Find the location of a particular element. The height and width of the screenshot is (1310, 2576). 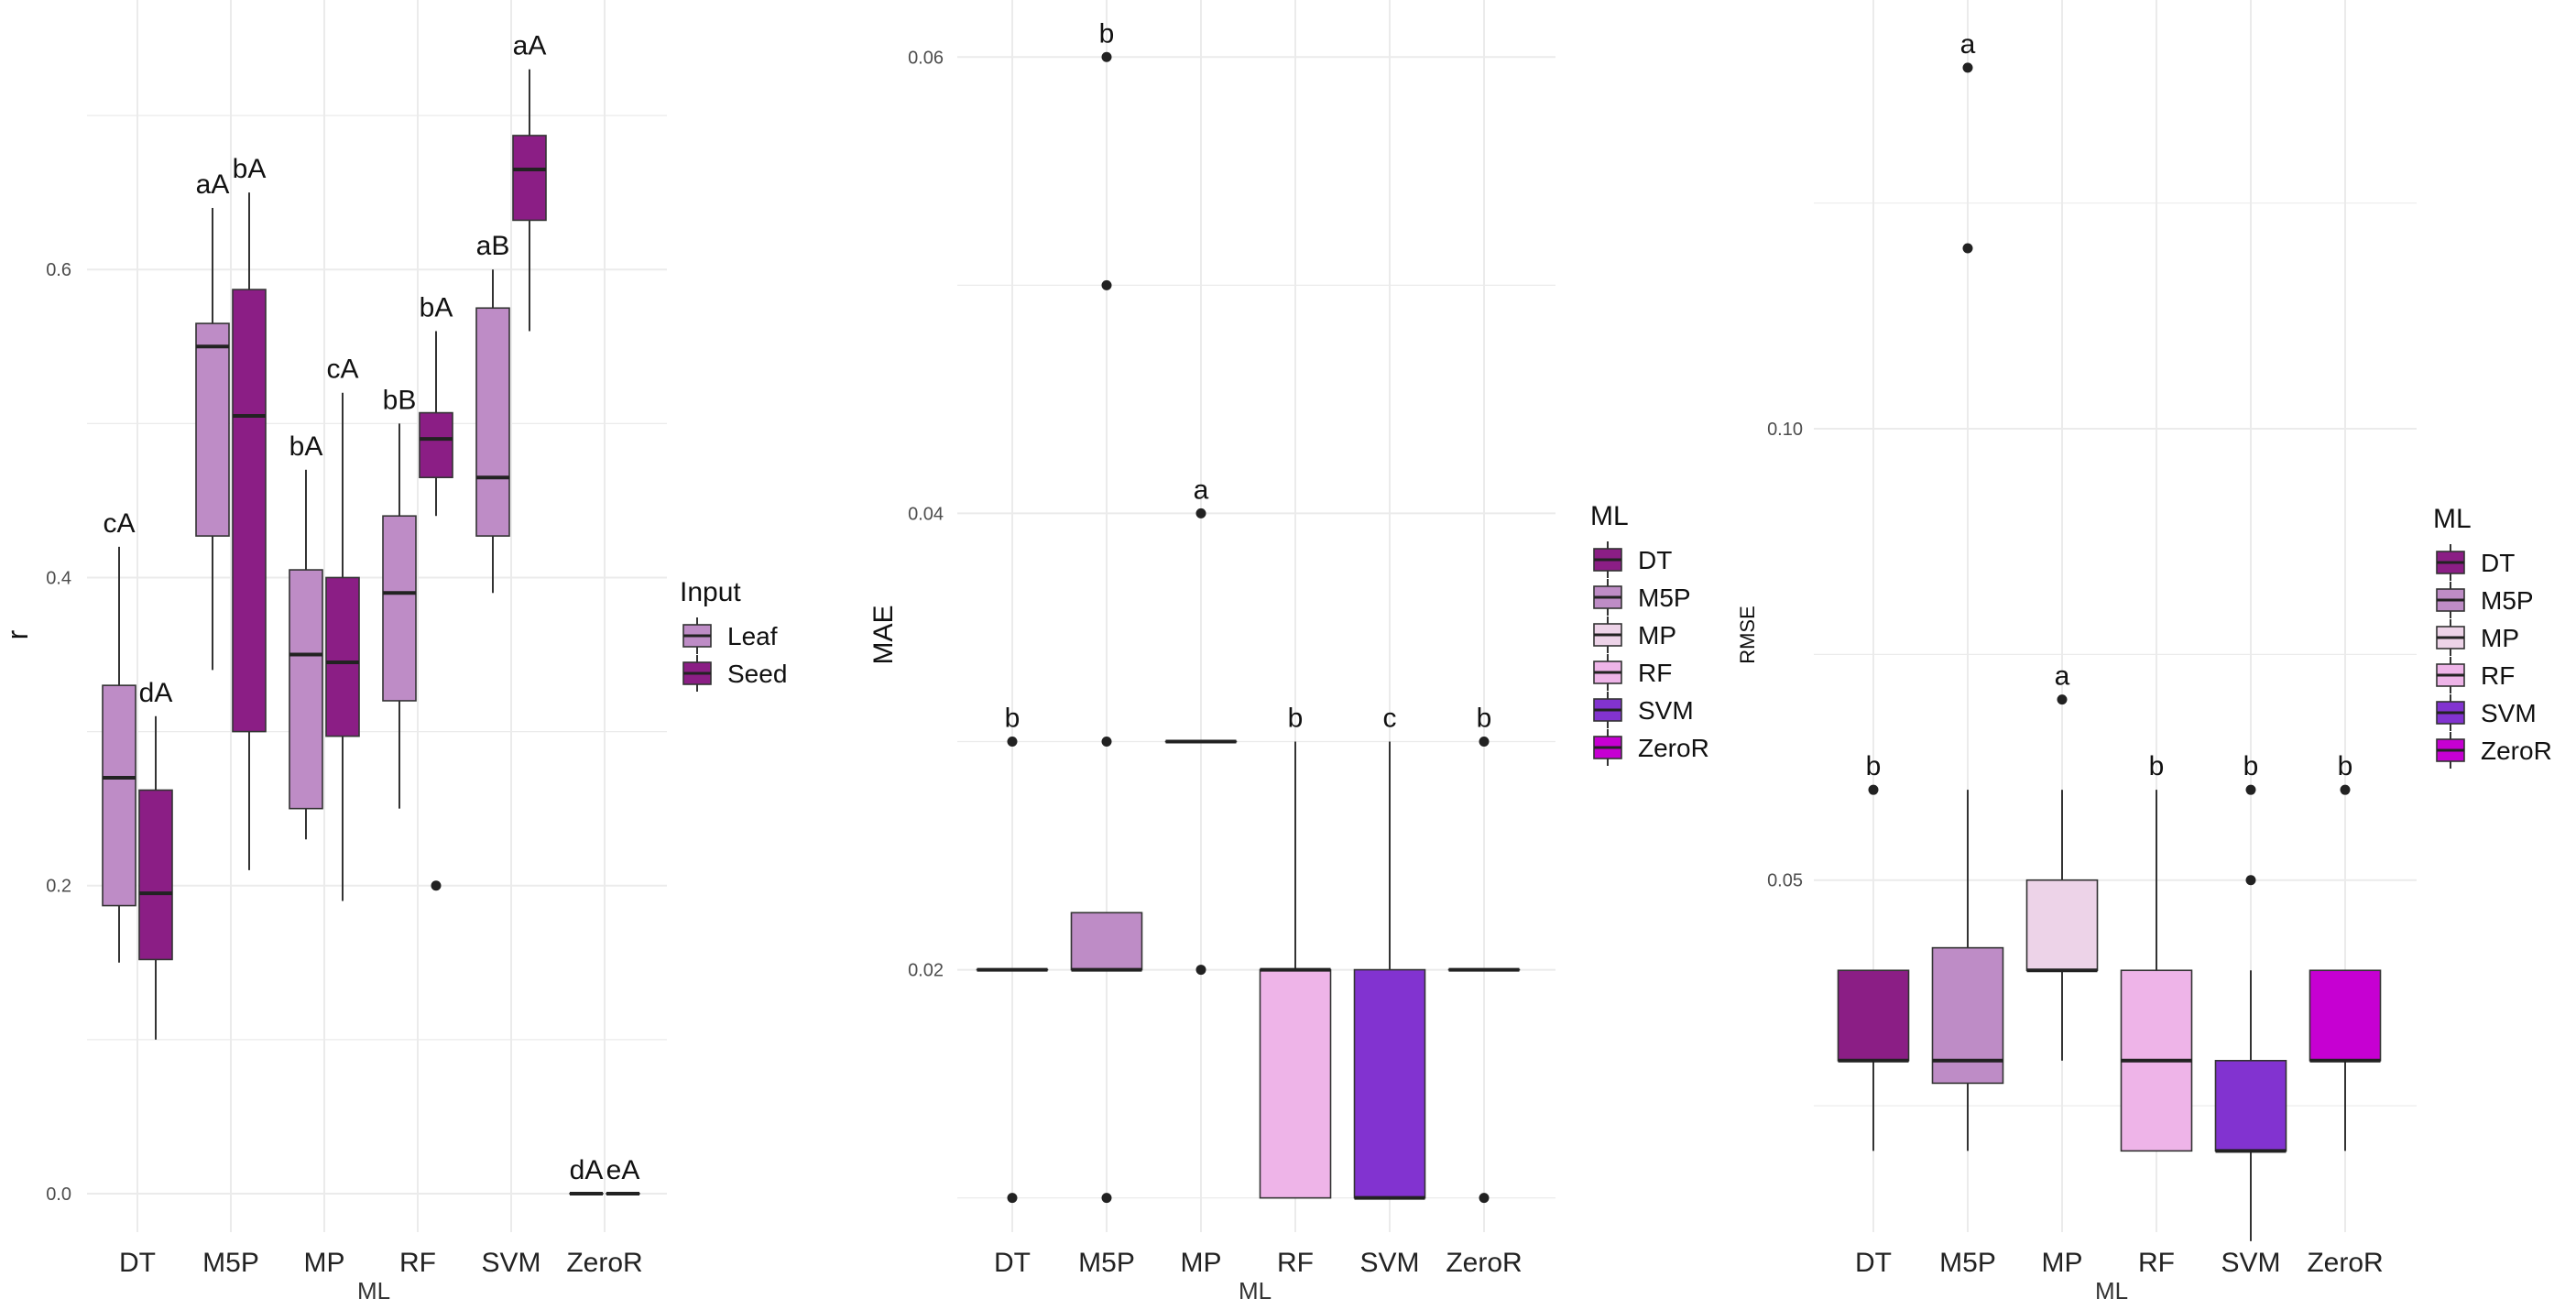

y-axis-title: r is located at coordinates (18, 634).